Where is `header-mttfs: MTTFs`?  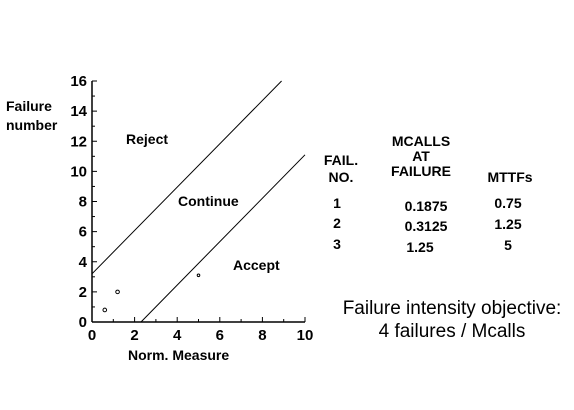 header-mttfs: MTTFs is located at coordinates (510, 177).